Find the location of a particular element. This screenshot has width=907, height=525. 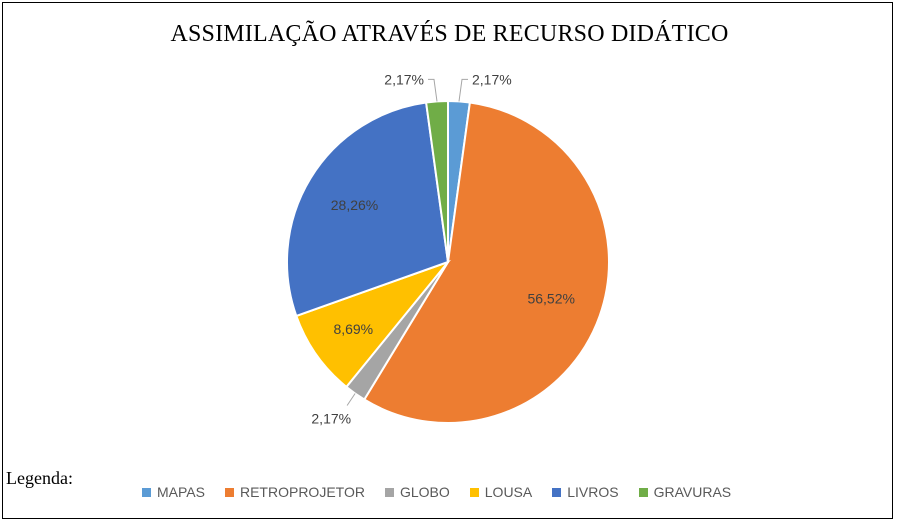

data-label-lousa: 8,69% is located at coordinates (353, 329).